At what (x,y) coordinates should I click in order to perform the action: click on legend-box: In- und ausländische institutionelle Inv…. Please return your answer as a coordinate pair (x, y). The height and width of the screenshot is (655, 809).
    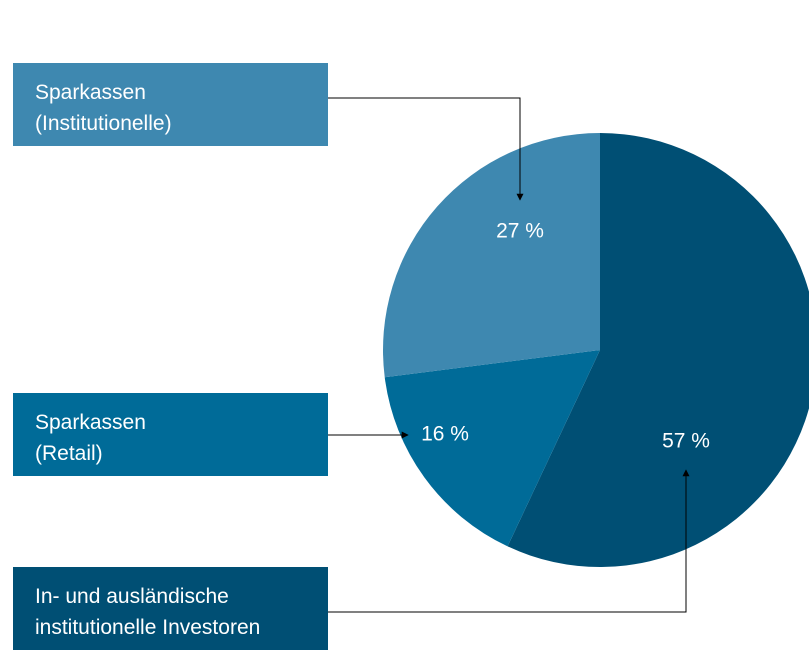
    Looking at the image, I should click on (170, 608).